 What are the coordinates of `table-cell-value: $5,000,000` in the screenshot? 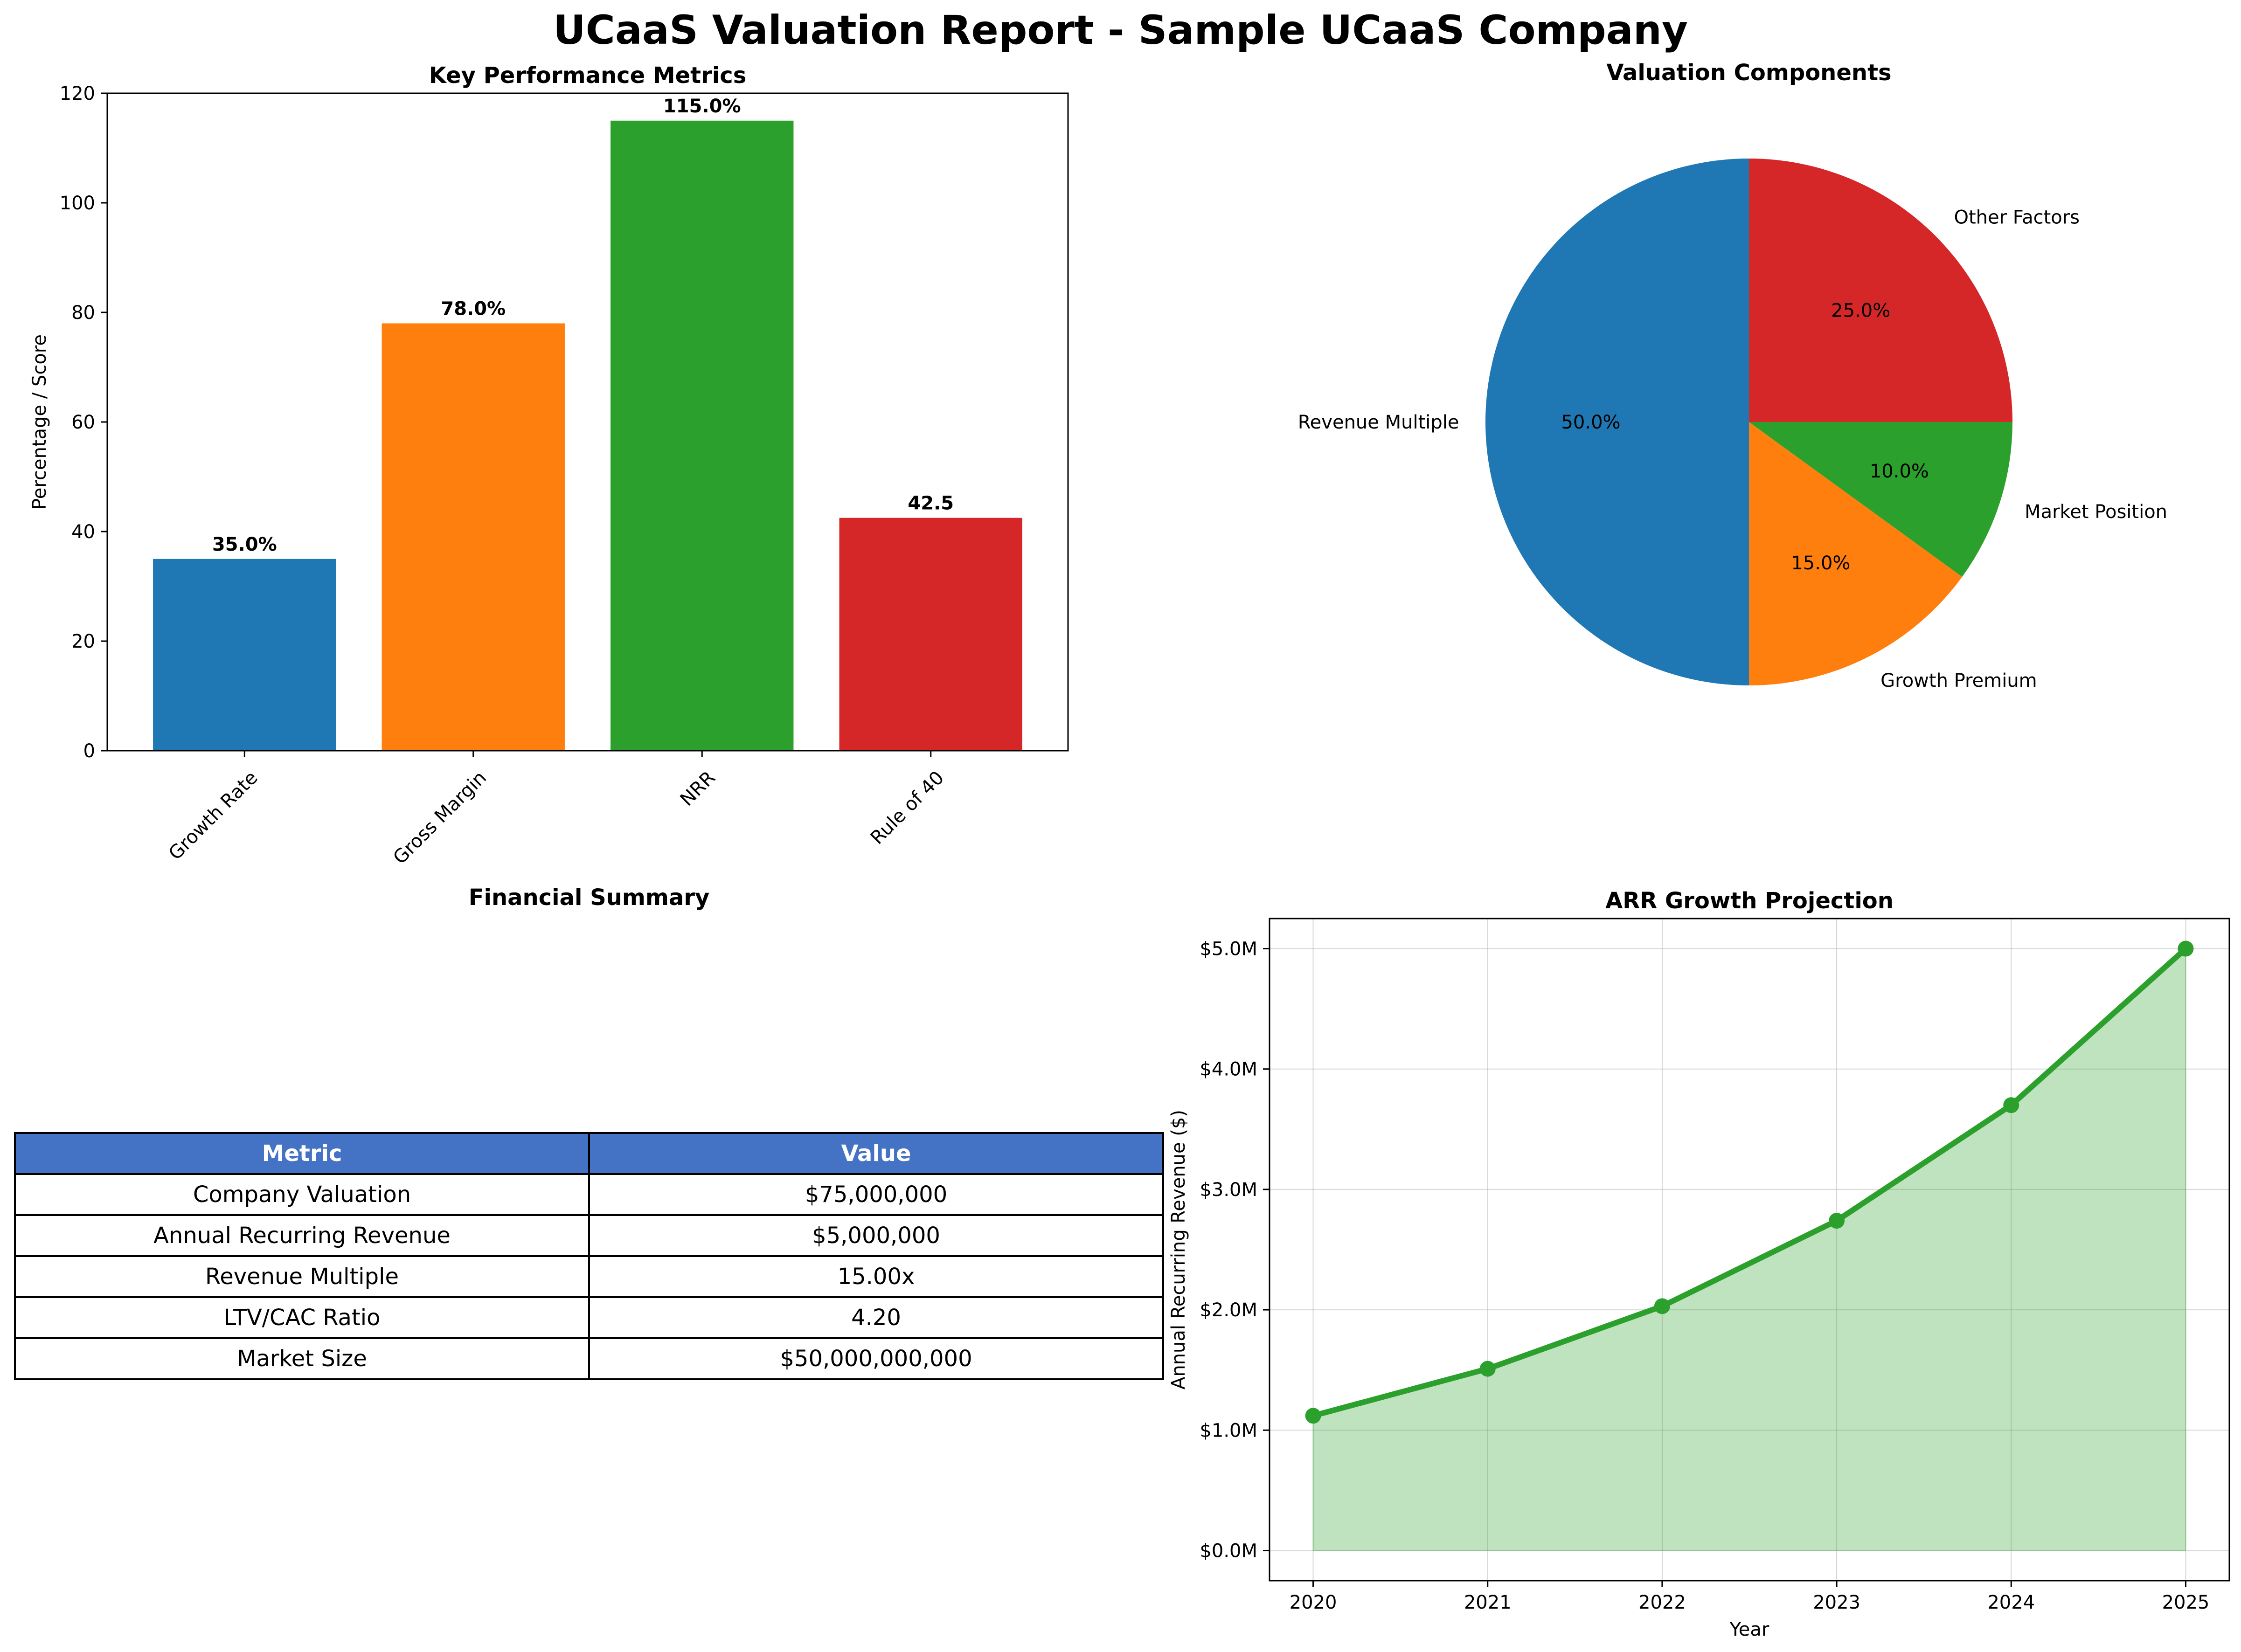 It's located at (876, 1235).